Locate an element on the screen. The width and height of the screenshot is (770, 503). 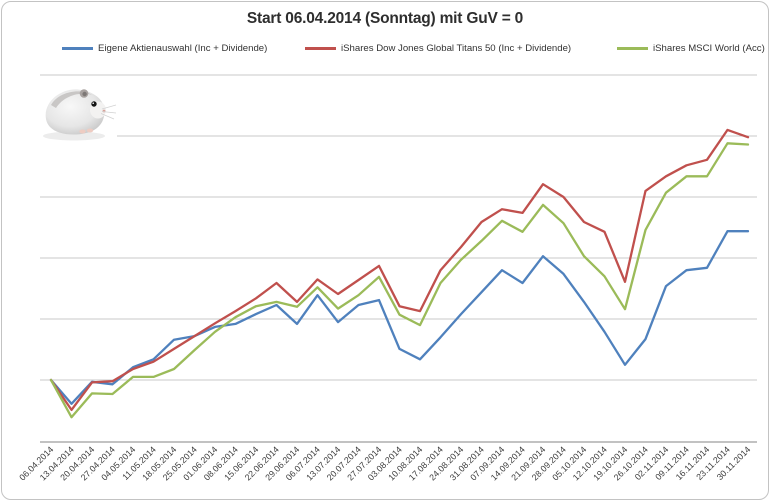
legend-line-marker-red is located at coordinates (320, 48).